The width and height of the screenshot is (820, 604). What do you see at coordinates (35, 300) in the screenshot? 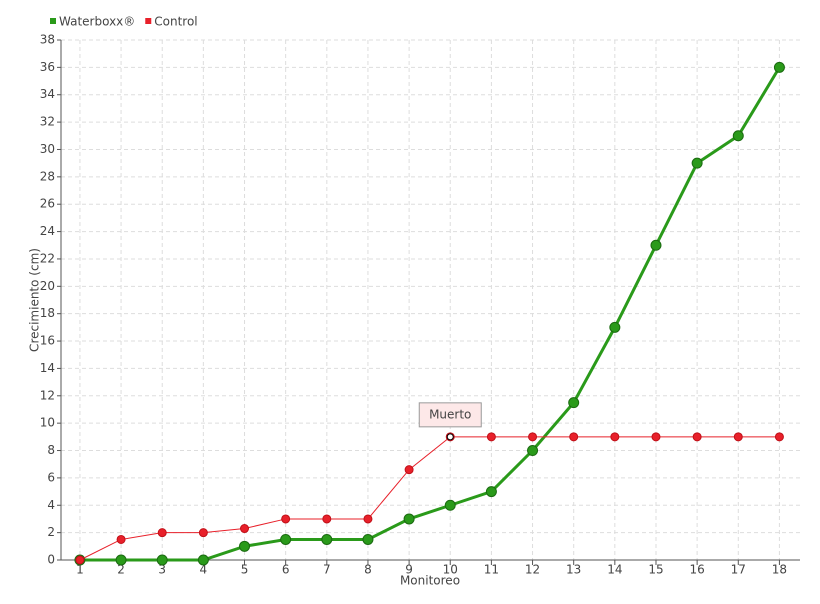
I see `y-axis-label: Crecimiento (cm)` at bounding box center [35, 300].